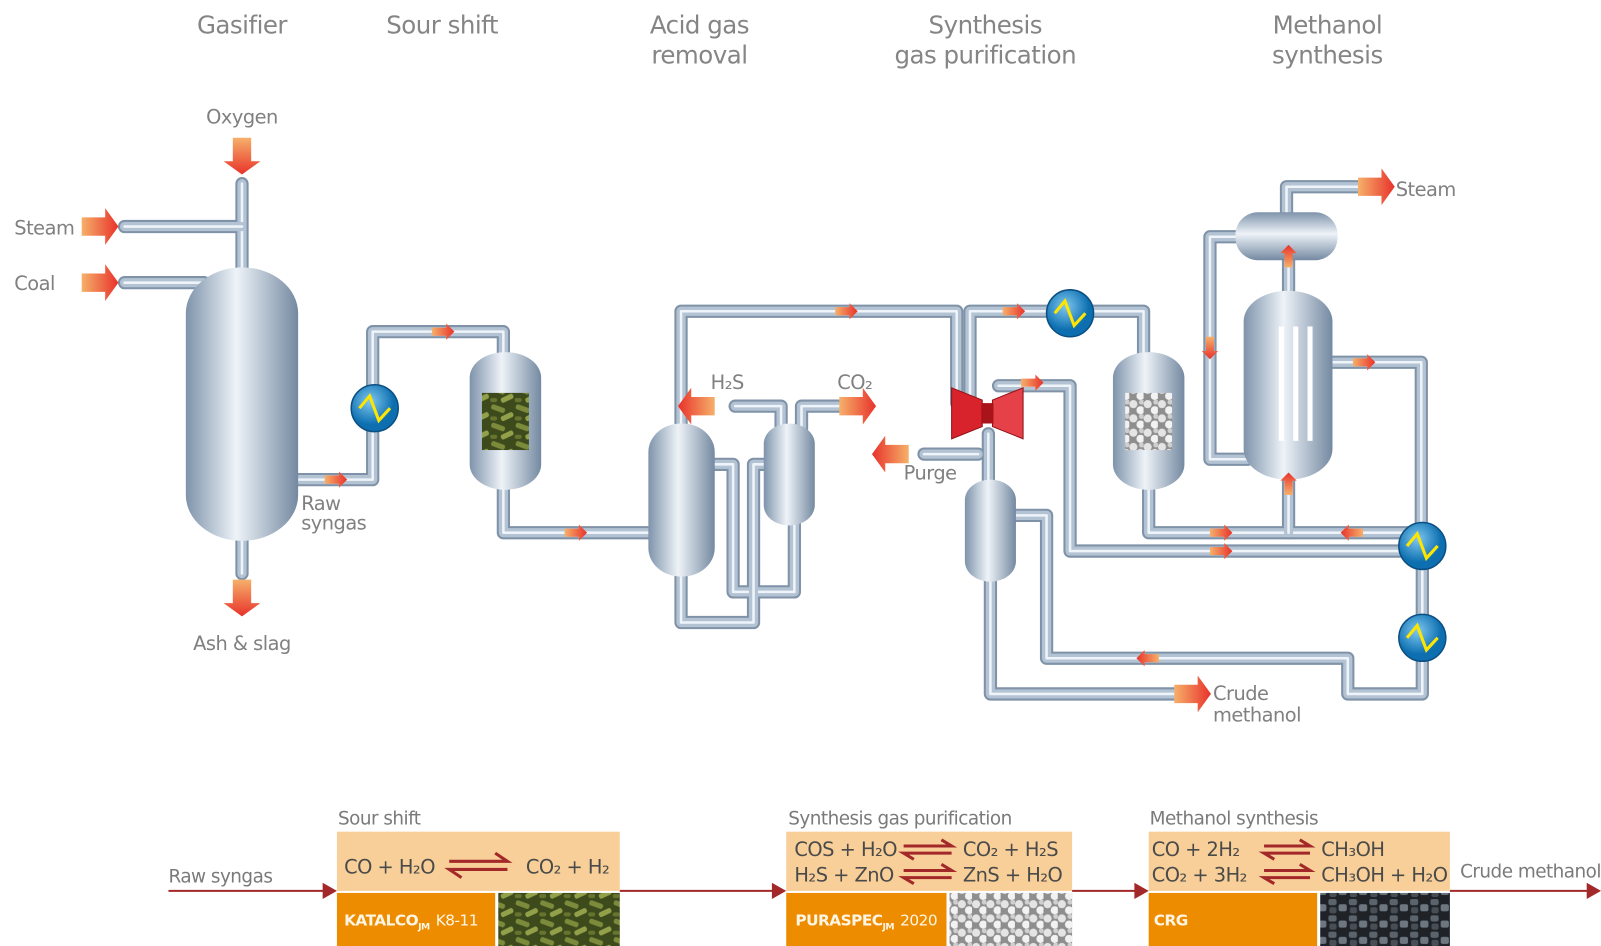  What do you see at coordinates (220, 877) in the screenshot?
I see `inlet-label: Raw syngas` at bounding box center [220, 877].